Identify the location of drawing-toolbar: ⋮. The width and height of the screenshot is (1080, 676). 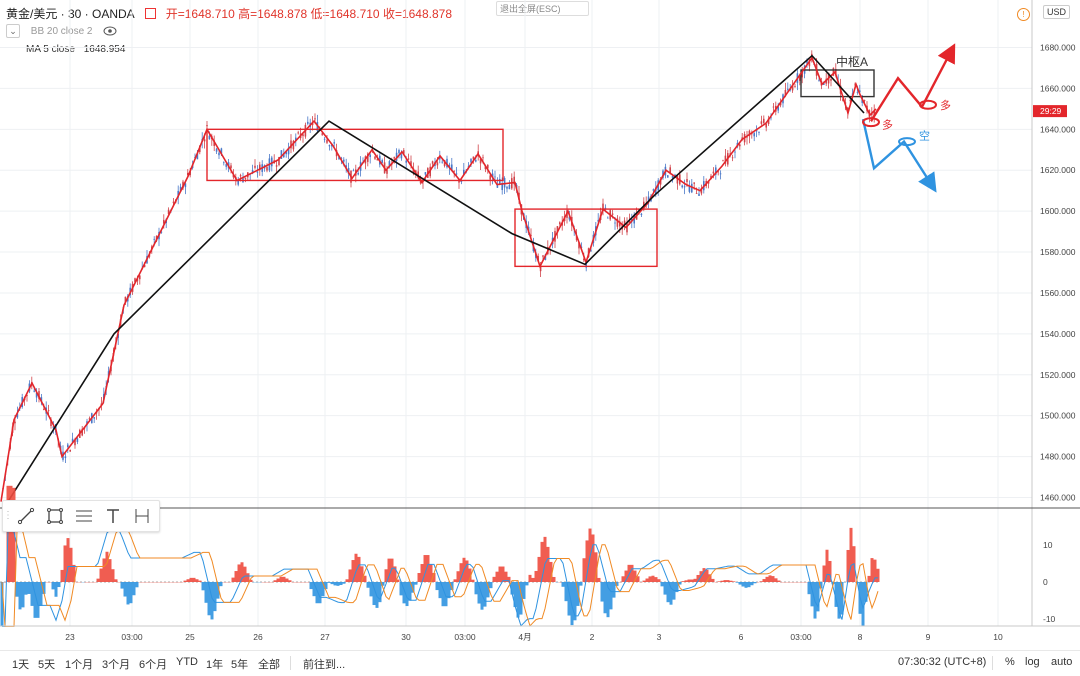
(81, 516).